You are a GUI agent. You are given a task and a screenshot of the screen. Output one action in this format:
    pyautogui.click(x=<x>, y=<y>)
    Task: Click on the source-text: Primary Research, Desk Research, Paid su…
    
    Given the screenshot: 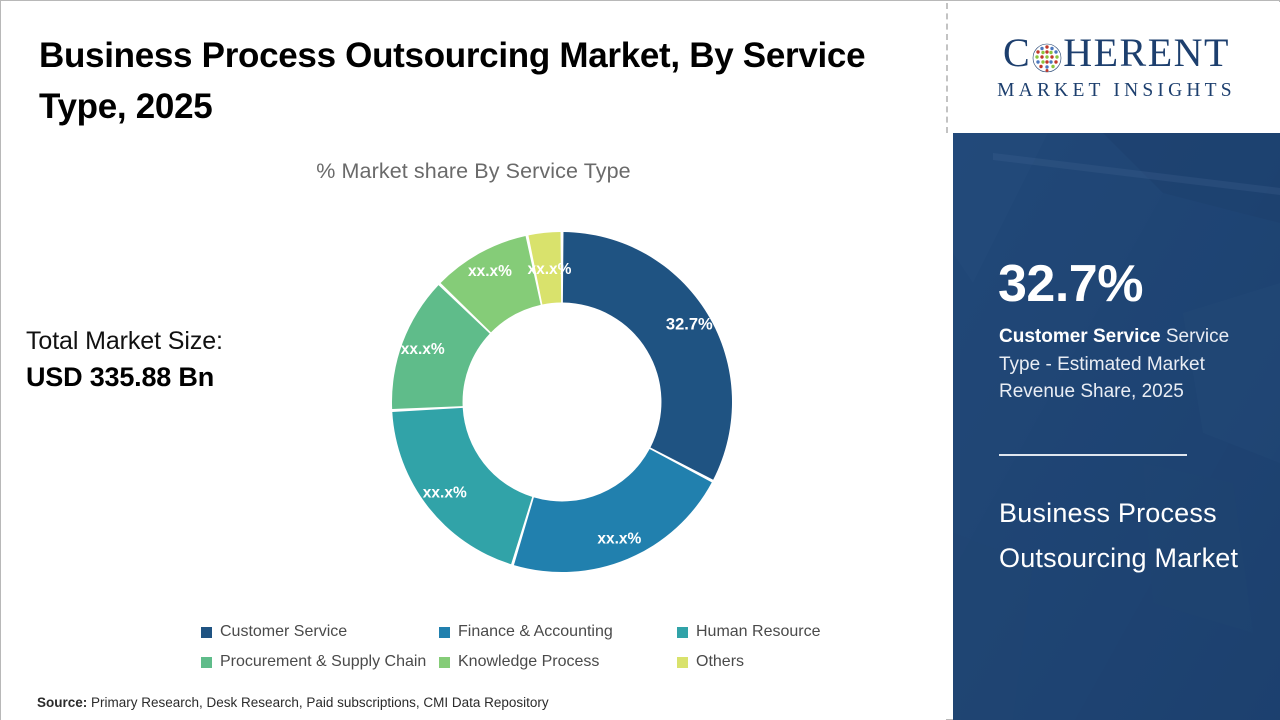 What is the action you would take?
    pyautogui.click(x=318, y=702)
    